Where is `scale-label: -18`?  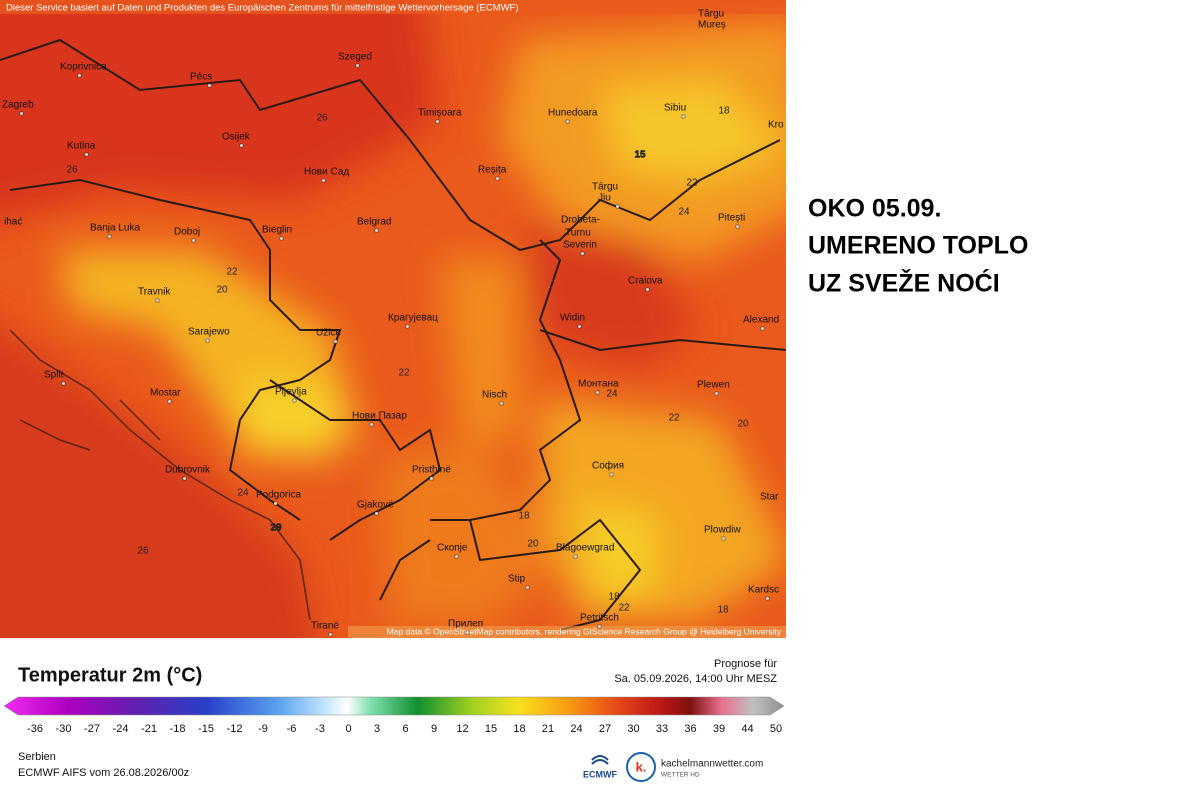
scale-label: -18 is located at coordinates (178, 729).